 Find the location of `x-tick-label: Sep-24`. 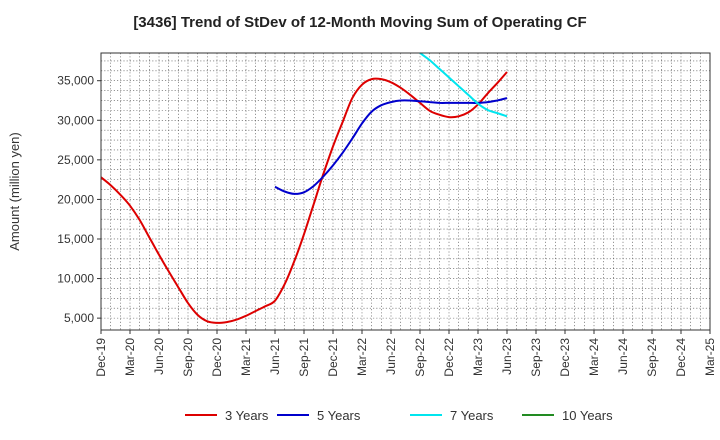

x-tick-label: Sep-24 is located at coordinates (652, 357).